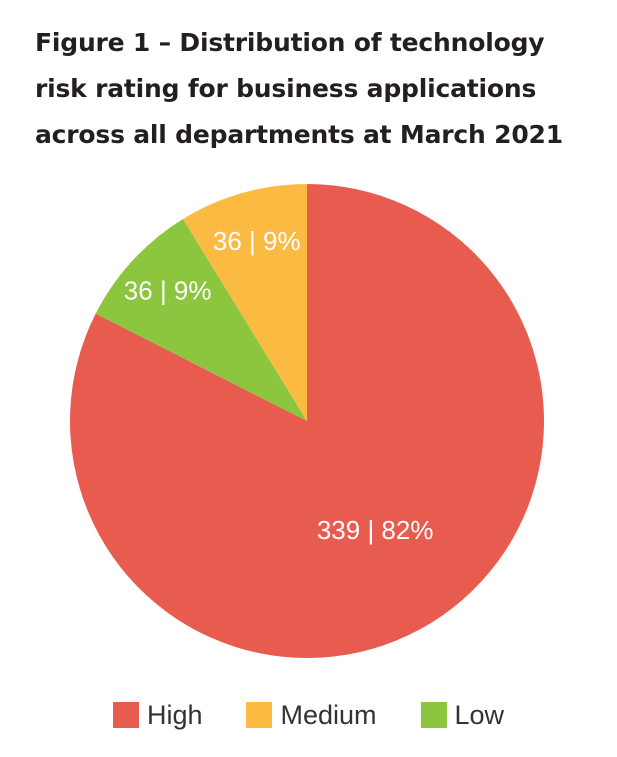 This screenshot has height=757, width=617. Describe the element at coordinates (375, 530) in the screenshot. I see `pie-label-high: 339 | 82%` at that location.